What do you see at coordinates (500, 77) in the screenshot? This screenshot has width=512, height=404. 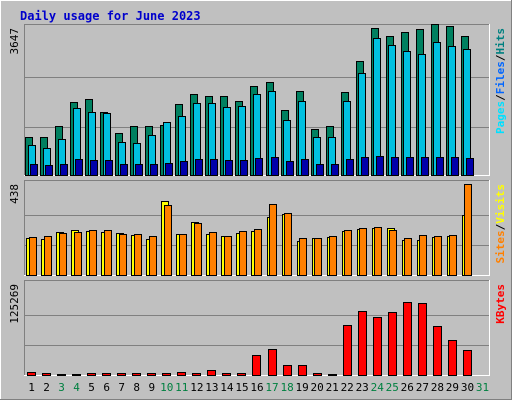 I see `legend-item: Files` at bounding box center [500, 77].